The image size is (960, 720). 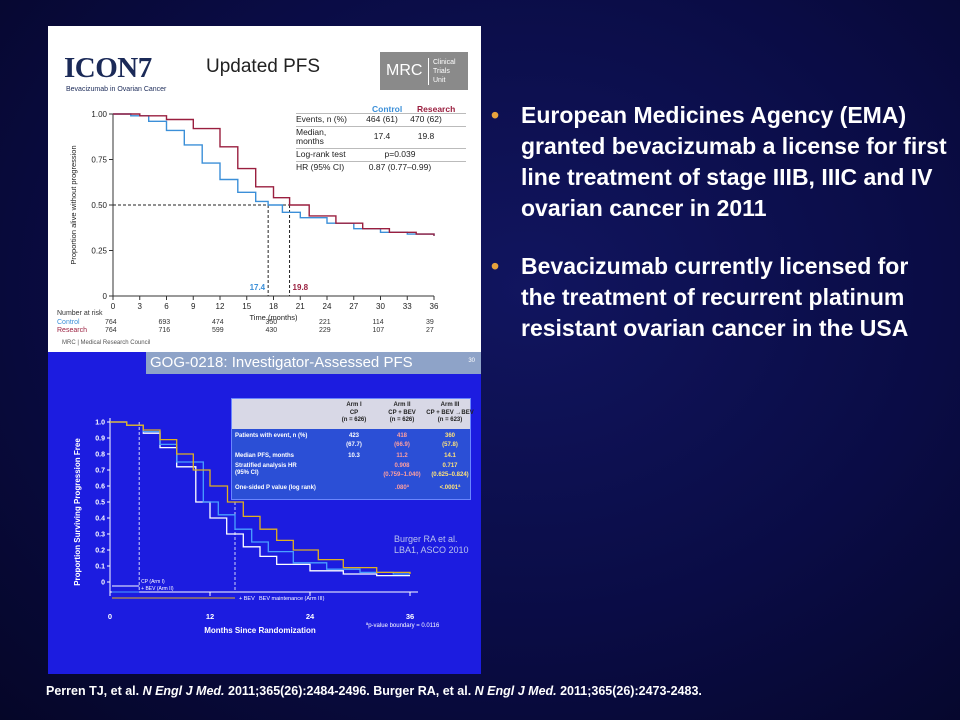 What do you see at coordinates (322, 119) in the screenshot?
I see `stats-row-label: Events, n (%)` at bounding box center [322, 119].